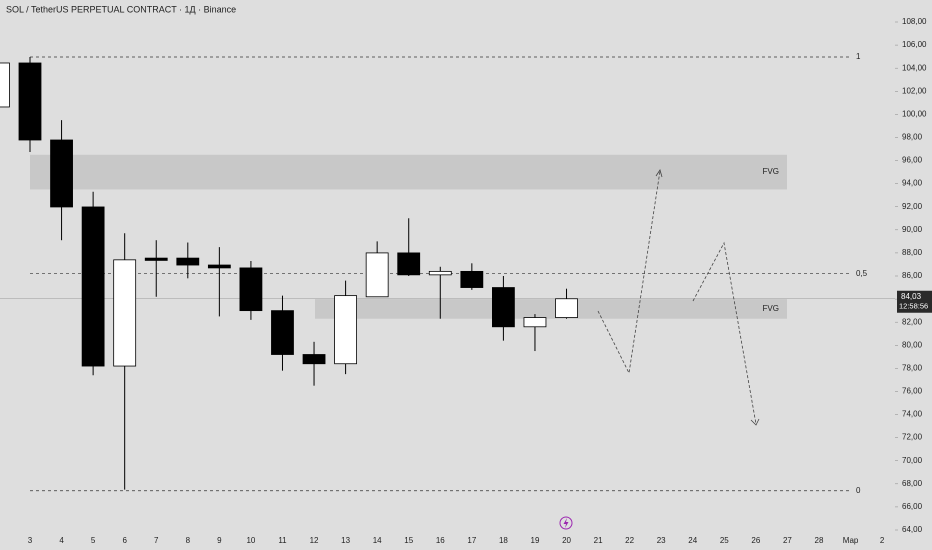 The width and height of the screenshot is (932, 550). I want to click on x-tick-label: 15, so click(408, 540).